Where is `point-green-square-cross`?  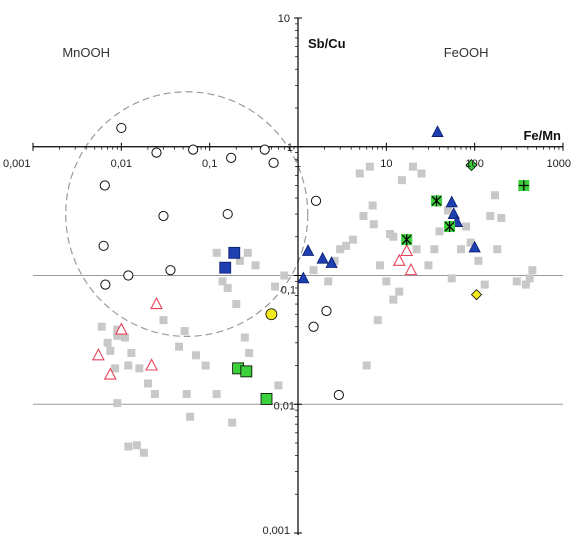 point-green-square-cross is located at coordinates (524, 186).